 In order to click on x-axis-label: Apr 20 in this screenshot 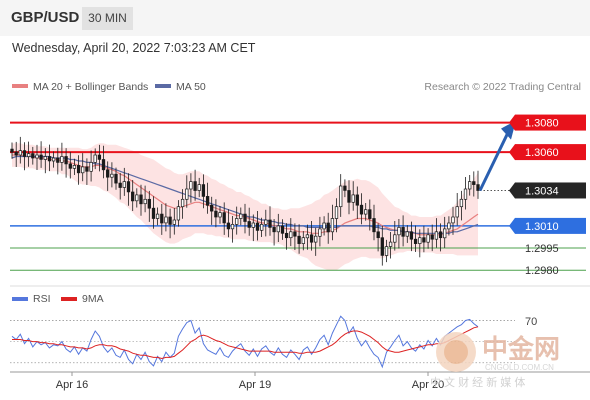, I will do `click(428, 385)`.